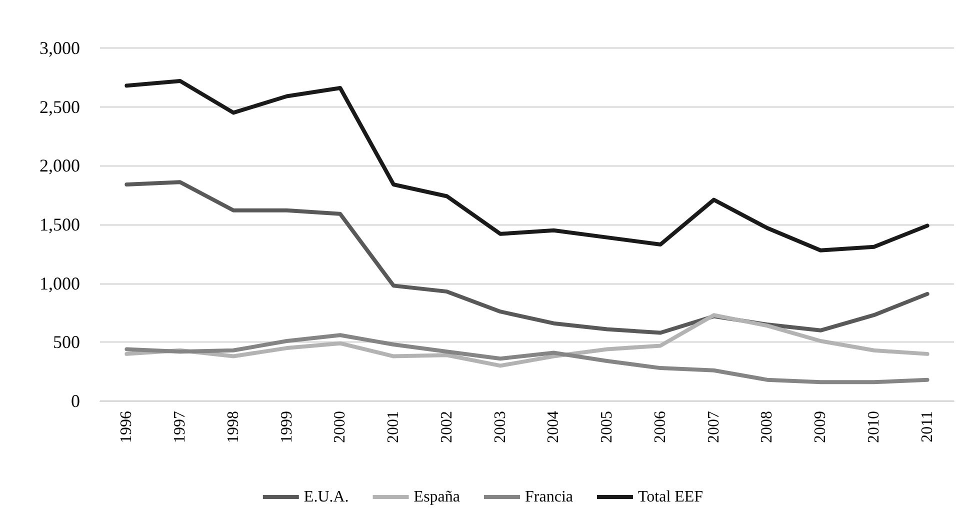 This screenshot has height=518, width=966. What do you see at coordinates (447, 427) in the screenshot?
I see `x-tick-label: 2002` at bounding box center [447, 427].